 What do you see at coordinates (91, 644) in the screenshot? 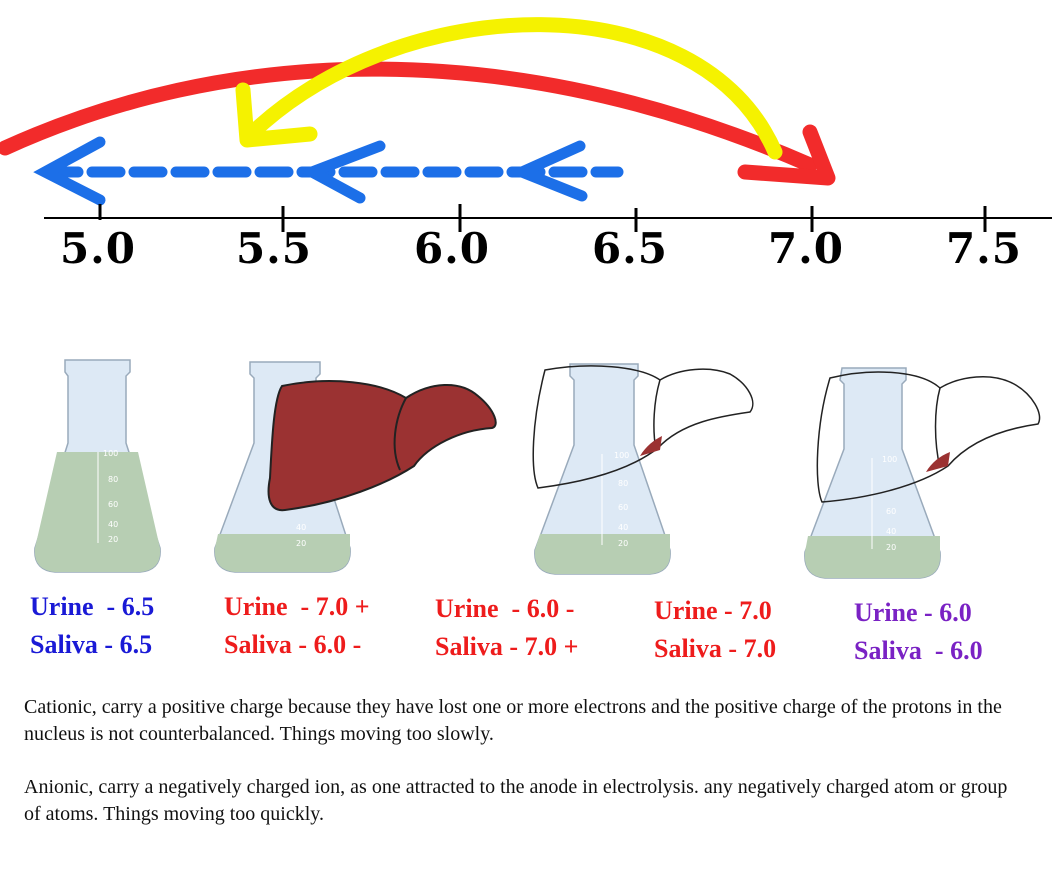
I see `saliva-reading-1: Saliva - 6.5` at bounding box center [91, 644].